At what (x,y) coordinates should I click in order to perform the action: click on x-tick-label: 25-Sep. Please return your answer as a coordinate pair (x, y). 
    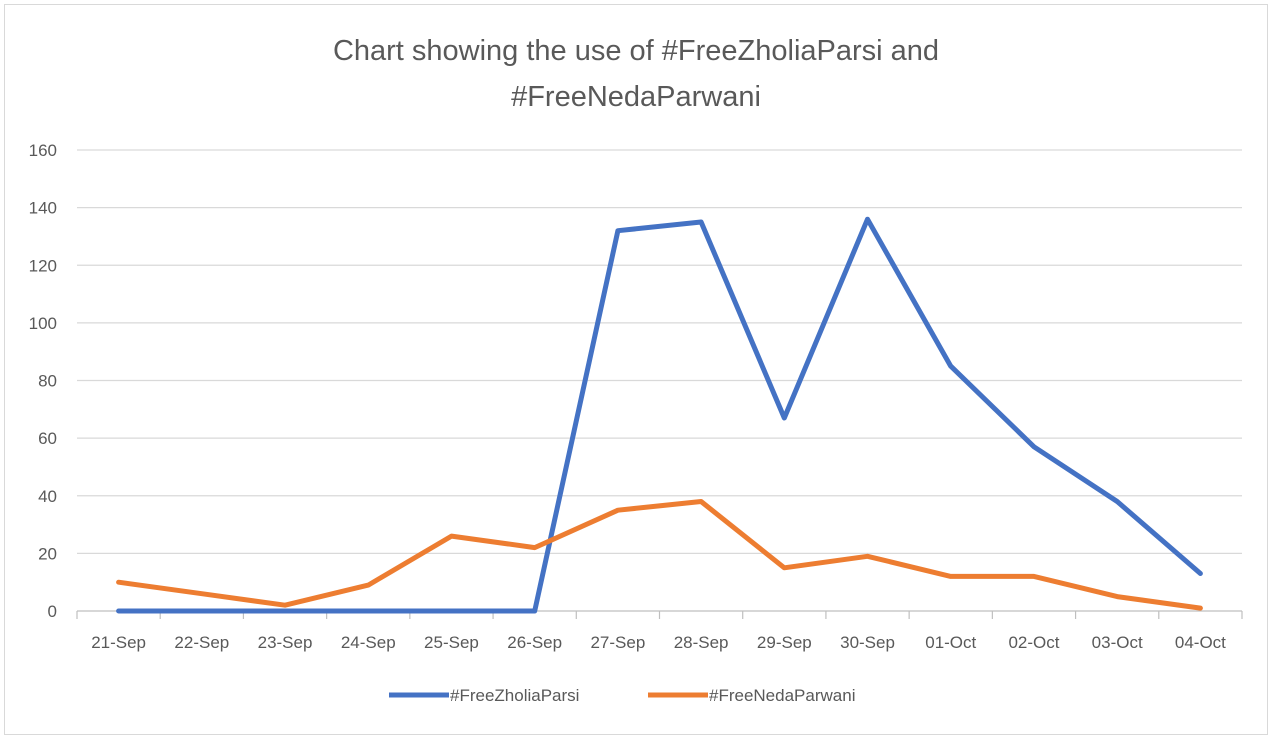
    Looking at the image, I should click on (451, 642).